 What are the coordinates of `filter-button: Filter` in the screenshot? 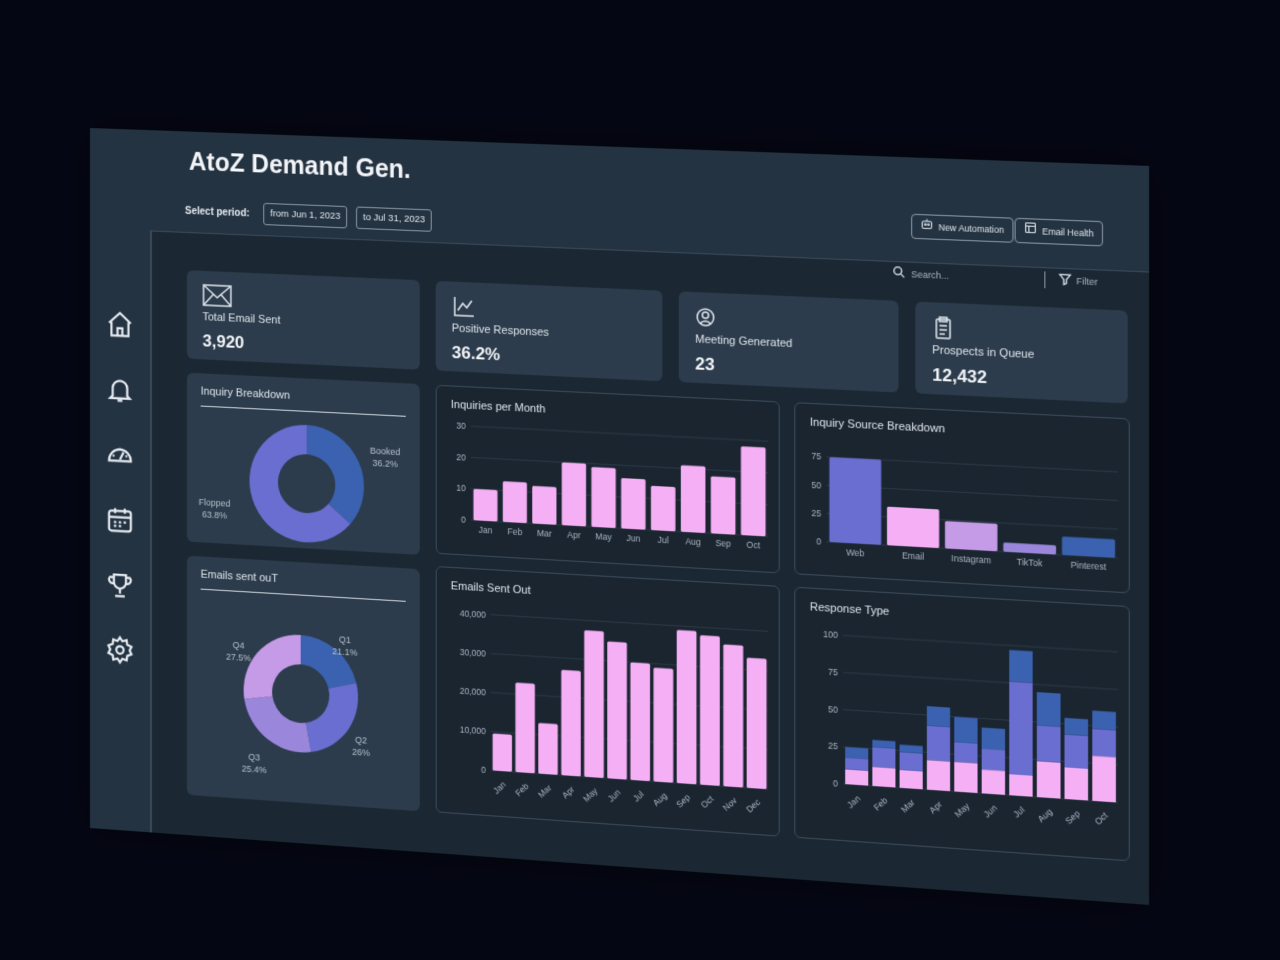 It's located at (1077, 280).